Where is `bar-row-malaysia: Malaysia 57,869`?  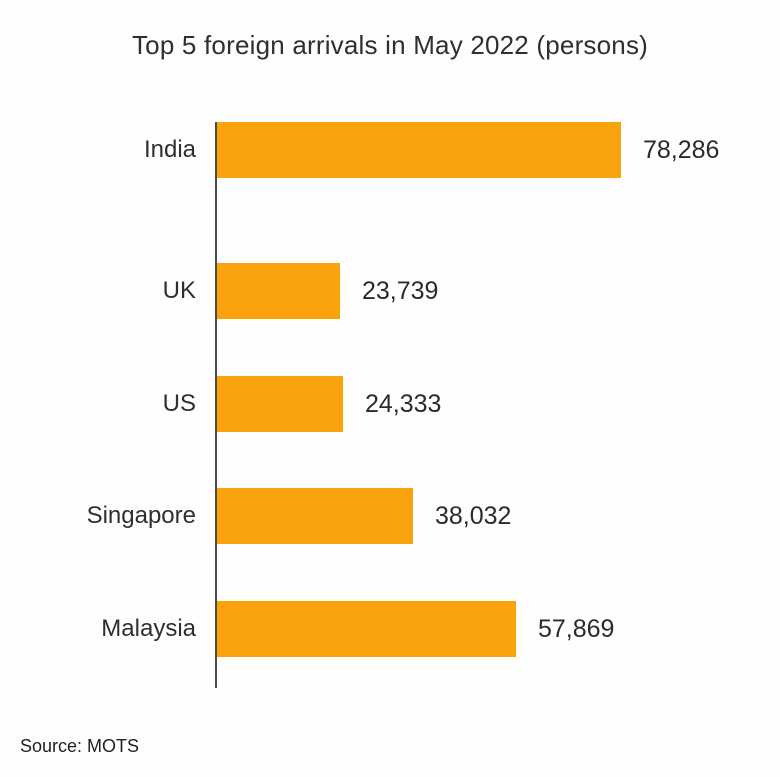
bar-row-malaysia: Malaysia 57,869 is located at coordinates (390, 629).